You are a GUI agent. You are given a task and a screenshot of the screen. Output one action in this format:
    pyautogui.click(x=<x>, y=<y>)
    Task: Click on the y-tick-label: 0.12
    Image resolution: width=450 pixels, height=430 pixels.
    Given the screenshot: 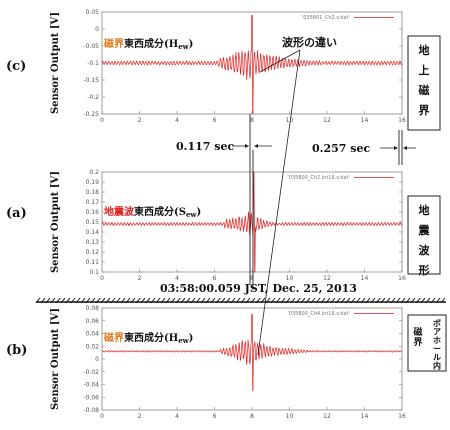 What is the action you would take?
    pyautogui.click(x=93, y=252)
    